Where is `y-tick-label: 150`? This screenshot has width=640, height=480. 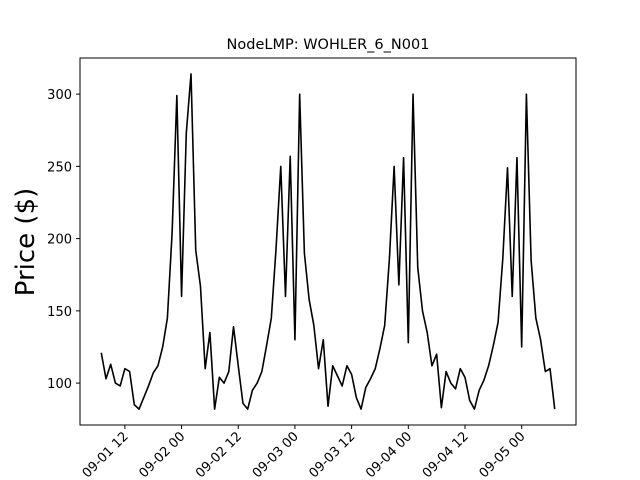 y-tick-label: 150 is located at coordinates (59, 312).